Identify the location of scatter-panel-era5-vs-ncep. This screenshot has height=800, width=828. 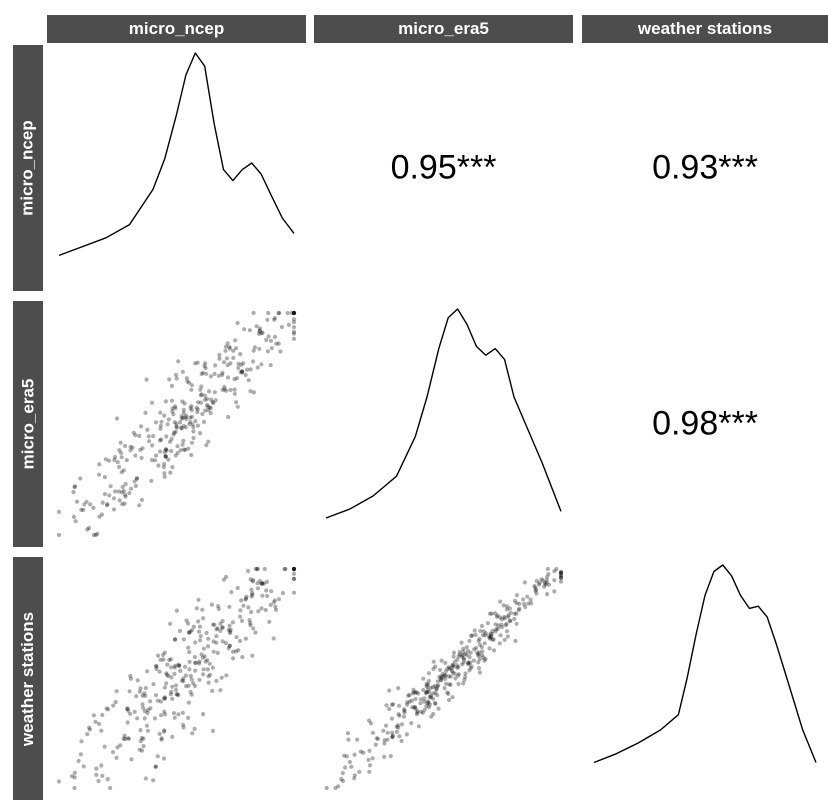
(176, 424).